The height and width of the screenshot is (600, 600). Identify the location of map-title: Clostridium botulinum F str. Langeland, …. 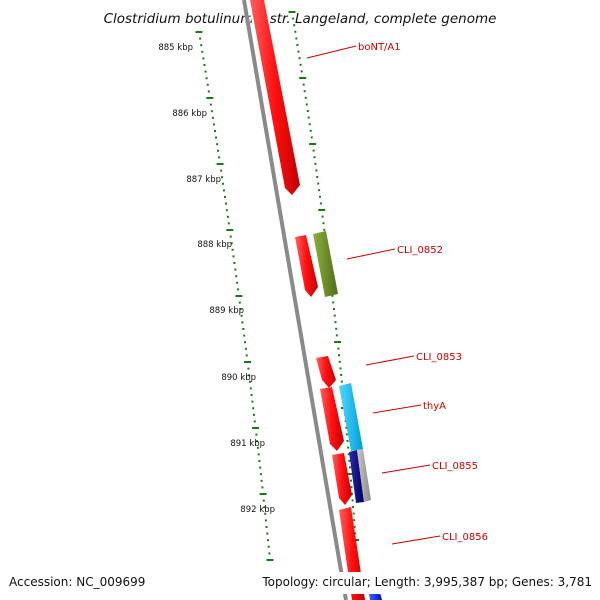
(300, 19).